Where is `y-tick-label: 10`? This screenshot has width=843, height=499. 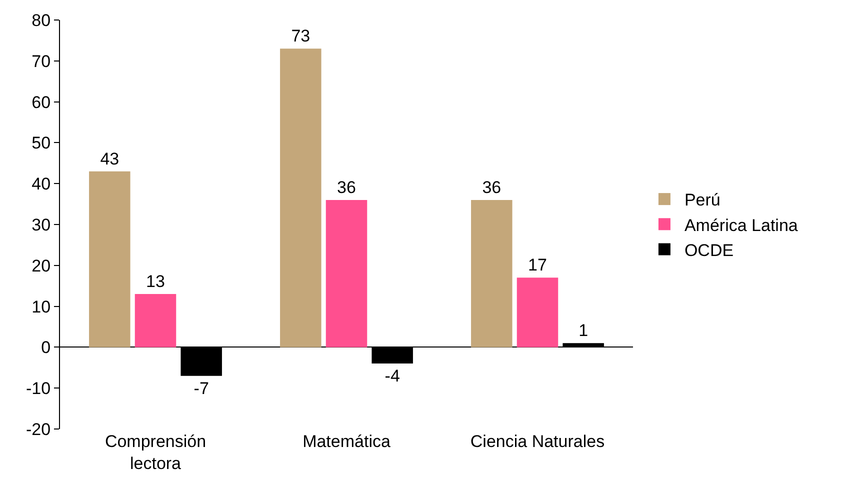 y-tick-label: 10 is located at coordinates (41, 306).